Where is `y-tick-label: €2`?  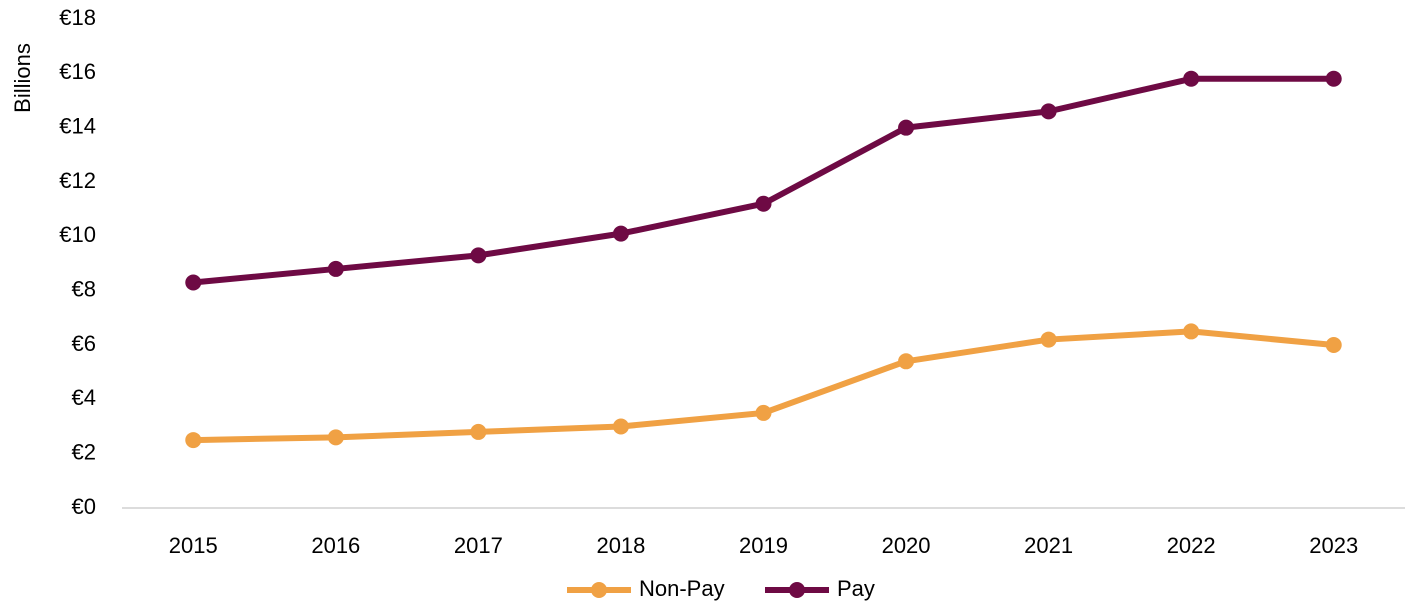 y-tick-label: €2 is located at coordinates (84, 451).